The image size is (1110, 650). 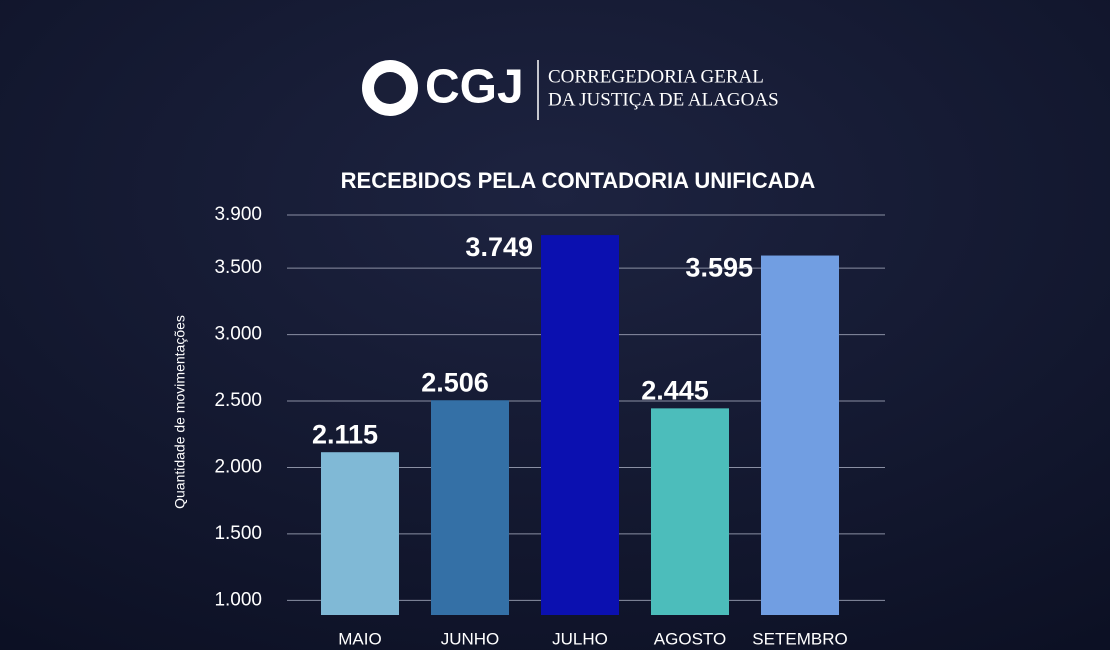 What do you see at coordinates (690, 638) in the screenshot?
I see `x-tick-label: AGOSTO` at bounding box center [690, 638].